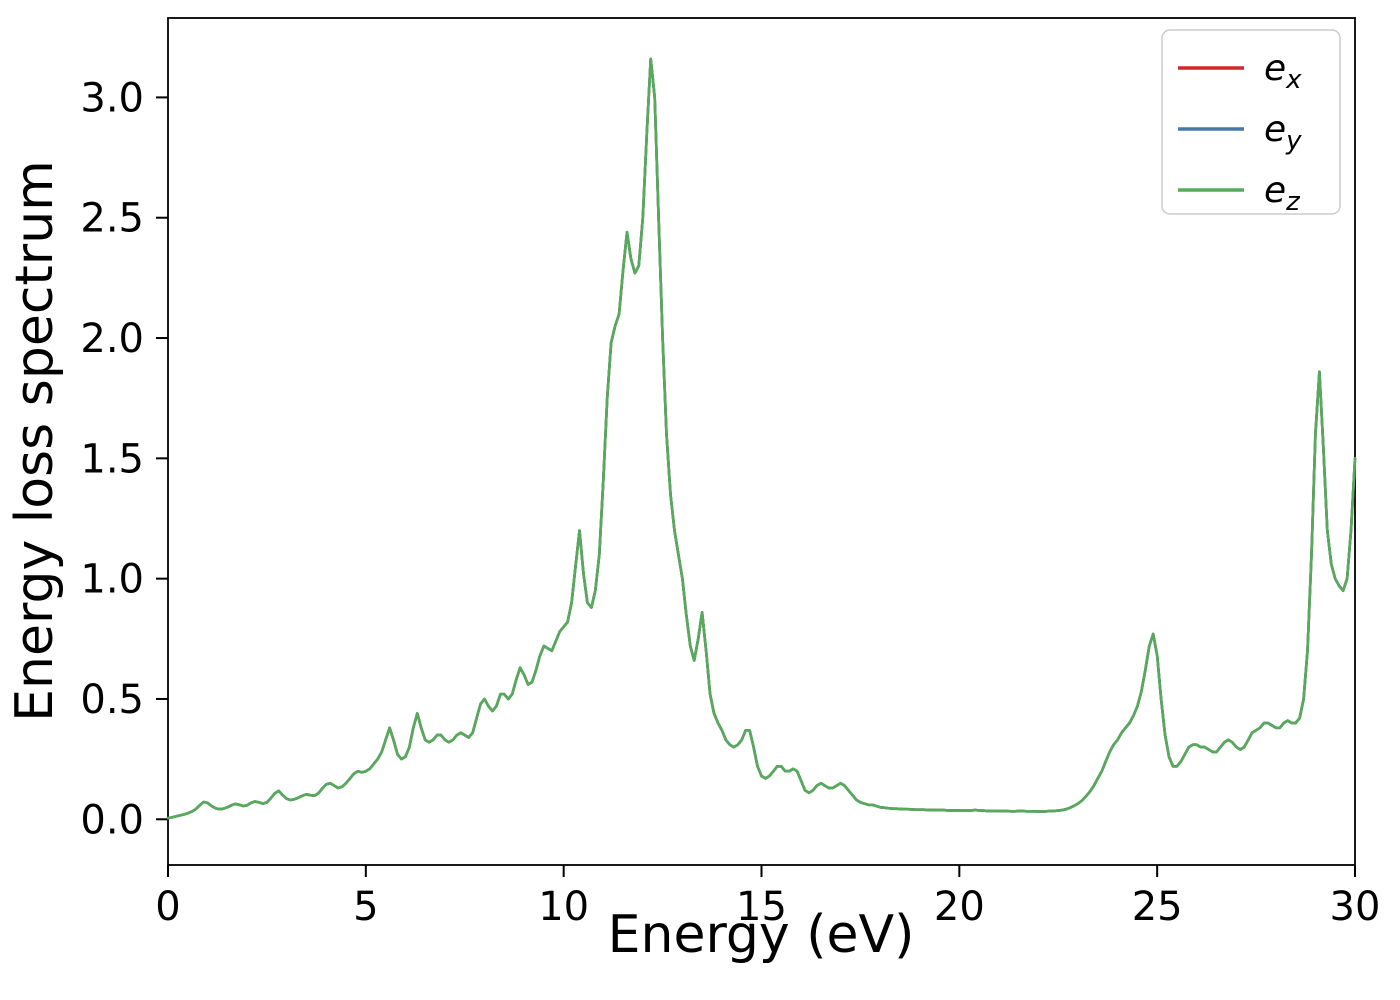 This screenshot has width=1400, height=1000. What do you see at coordinates (563, 907) in the screenshot?
I see `x-tick-label: 10` at bounding box center [563, 907].